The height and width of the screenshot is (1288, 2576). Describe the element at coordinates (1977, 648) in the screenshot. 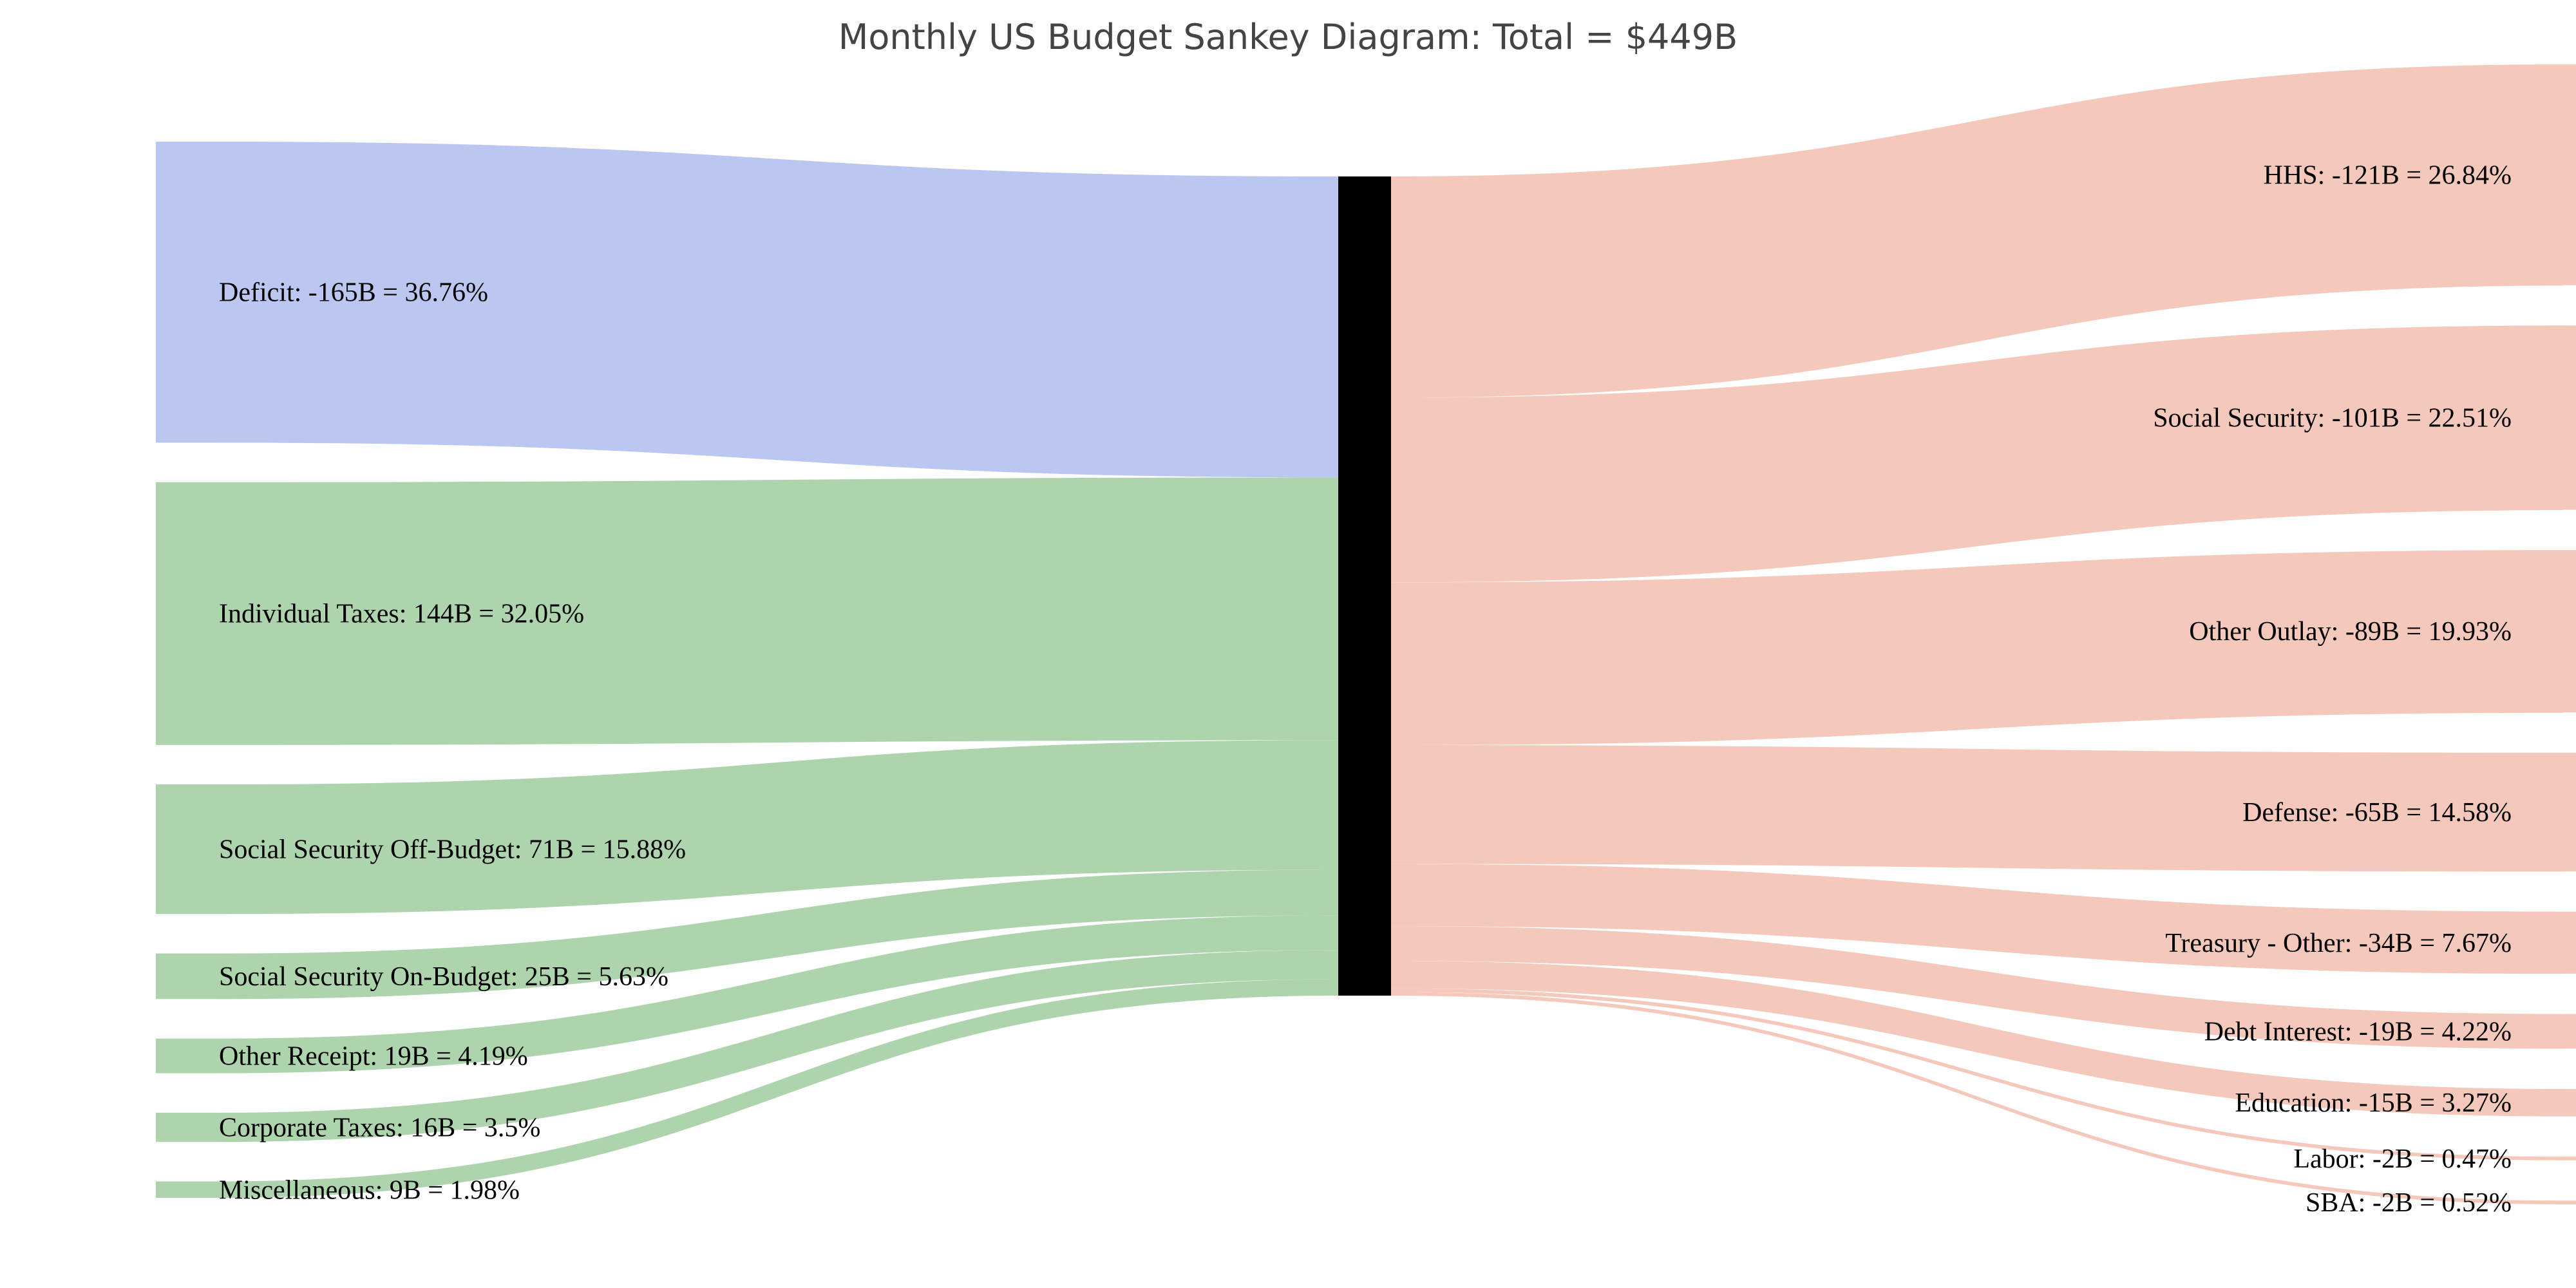

I see `link-other-outlay` at that location.